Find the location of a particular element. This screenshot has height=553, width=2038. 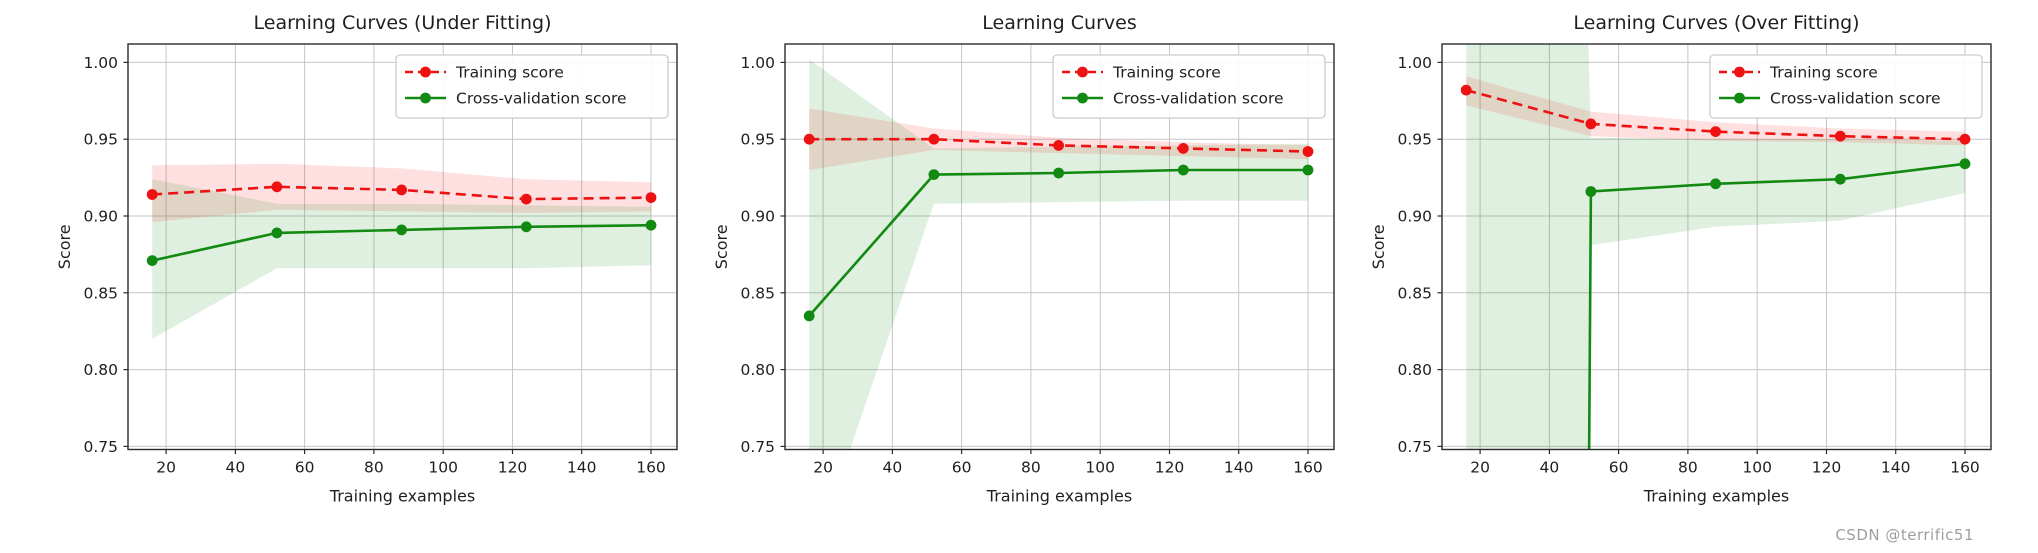

training-line is located at coordinates (1715, 114).